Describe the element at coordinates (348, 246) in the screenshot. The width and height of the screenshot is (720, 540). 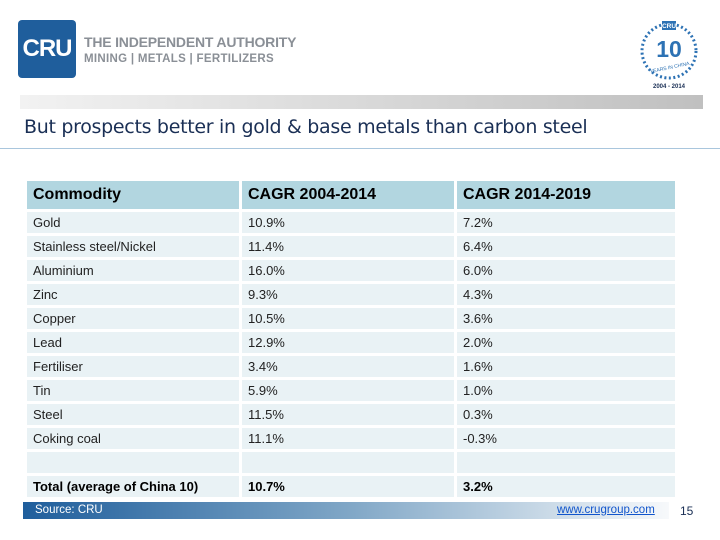
I see `cagr-2004-2014-cell: 11.4%` at that location.